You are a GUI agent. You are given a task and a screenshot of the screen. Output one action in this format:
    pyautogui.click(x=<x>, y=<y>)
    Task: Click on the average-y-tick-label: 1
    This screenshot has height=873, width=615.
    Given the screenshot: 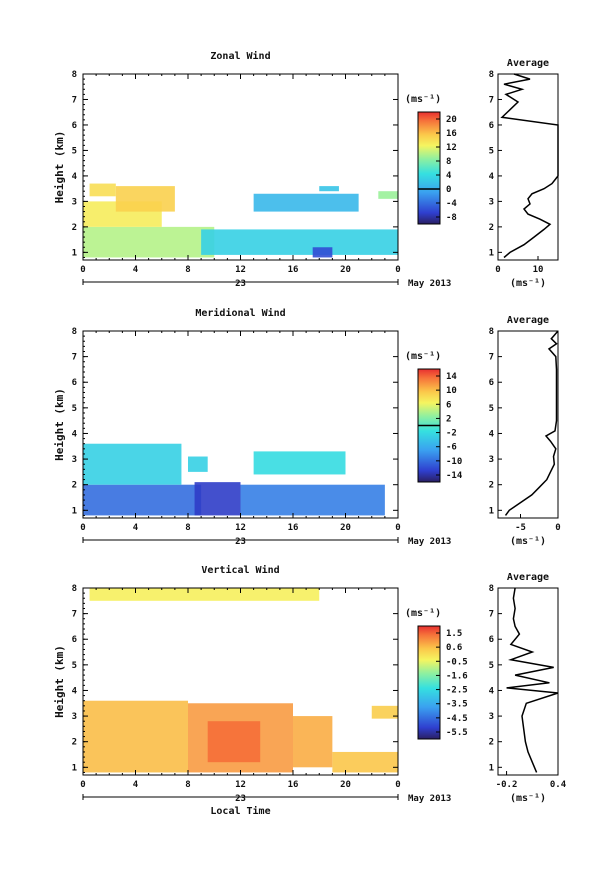 What is the action you would take?
    pyautogui.click(x=491, y=768)
    